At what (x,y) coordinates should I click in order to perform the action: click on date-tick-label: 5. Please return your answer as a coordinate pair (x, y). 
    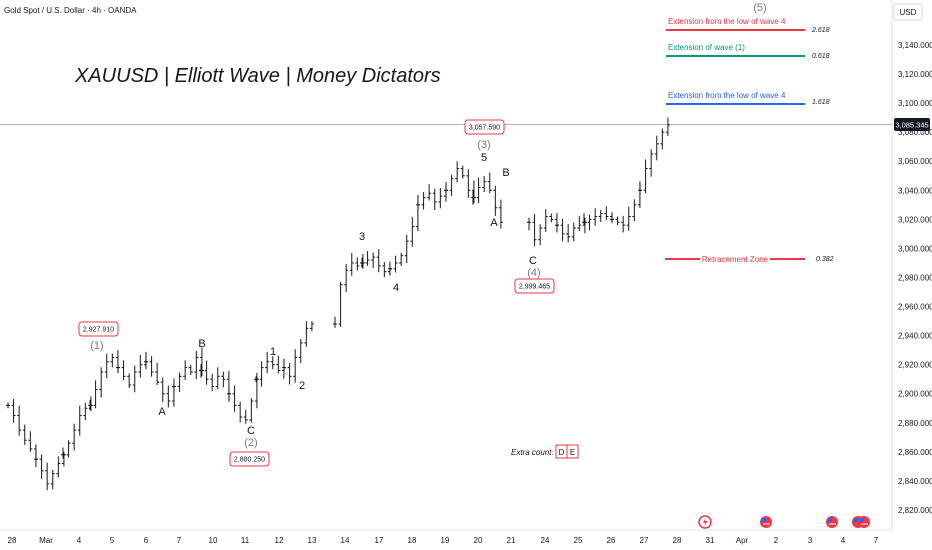
    Looking at the image, I should click on (112, 540).